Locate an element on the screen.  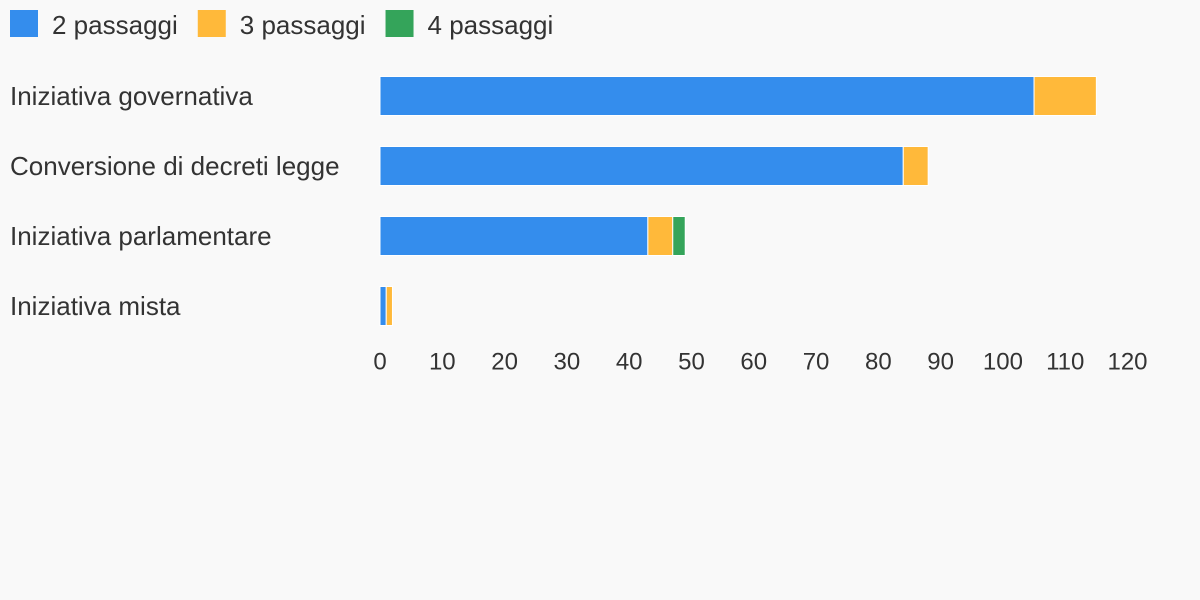
x-tick-label: 60 is located at coordinates (753, 361).